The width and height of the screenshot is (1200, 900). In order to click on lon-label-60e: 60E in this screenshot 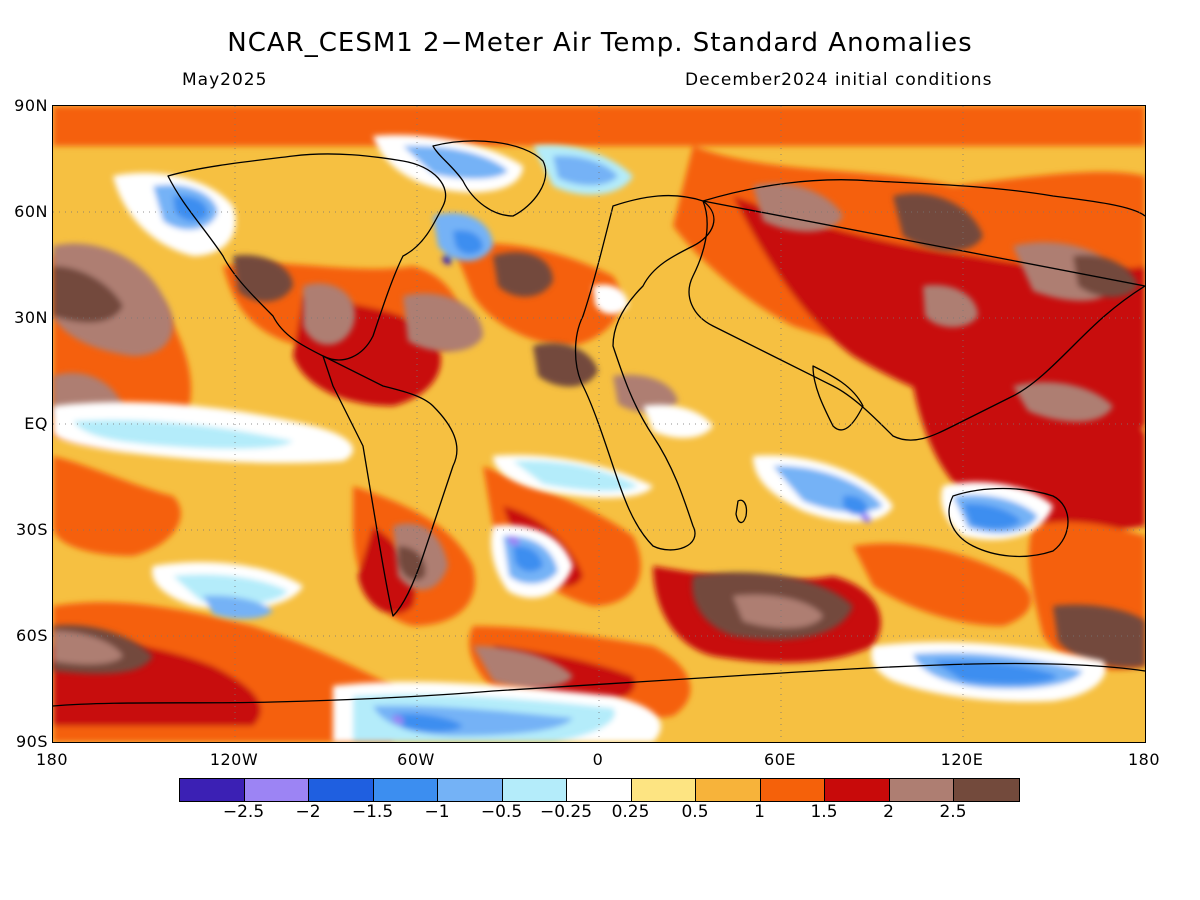, I will do `click(780, 759)`.